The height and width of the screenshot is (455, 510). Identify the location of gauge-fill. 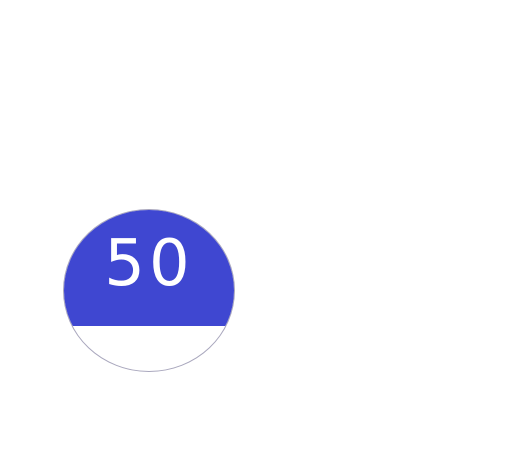
(149, 268).